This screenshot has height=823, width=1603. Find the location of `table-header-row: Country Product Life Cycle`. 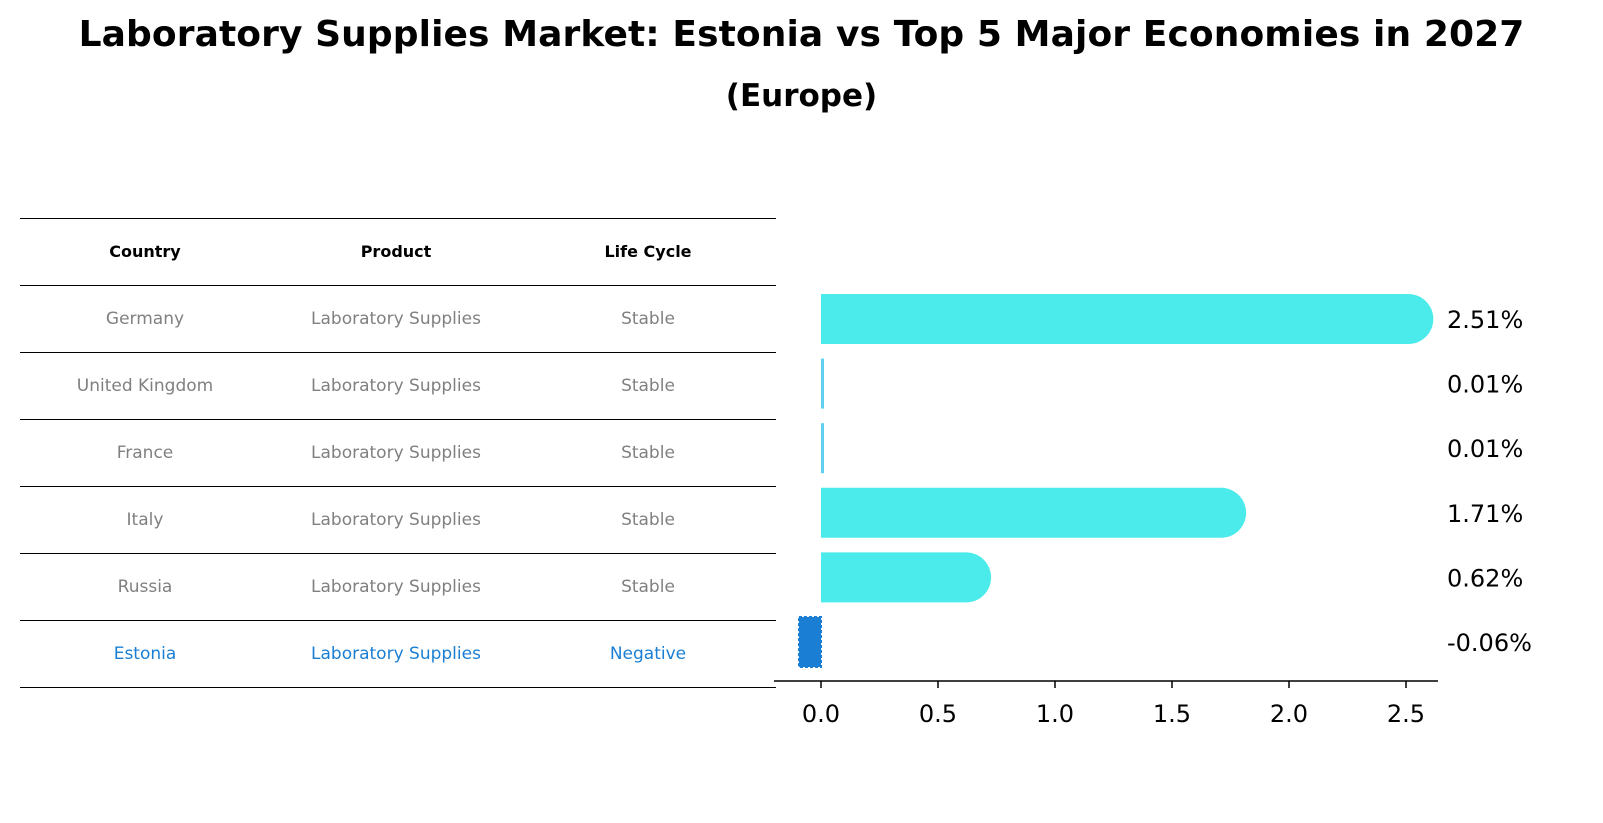

table-header-row: Country Product Life Cycle is located at coordinates (398, 251).